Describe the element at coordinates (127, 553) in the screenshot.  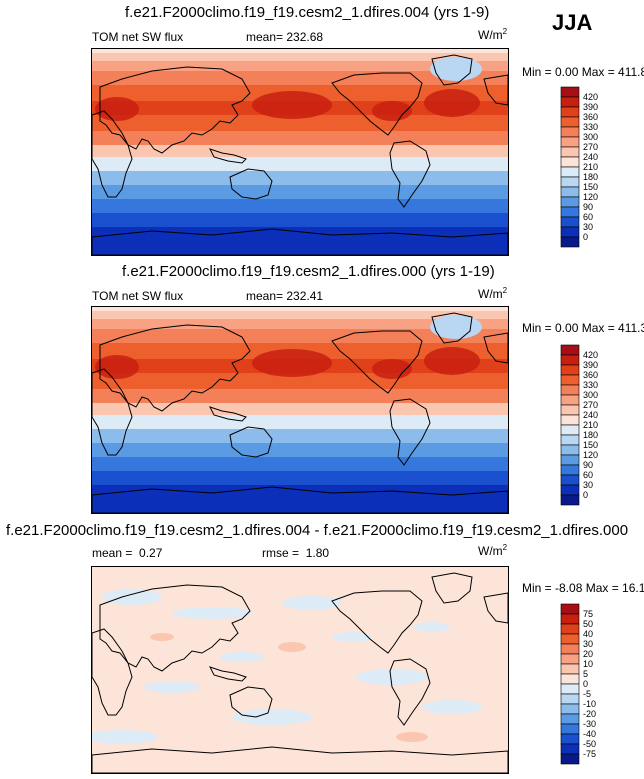
I see `panel3-mean: mean = 0.27` at that location.